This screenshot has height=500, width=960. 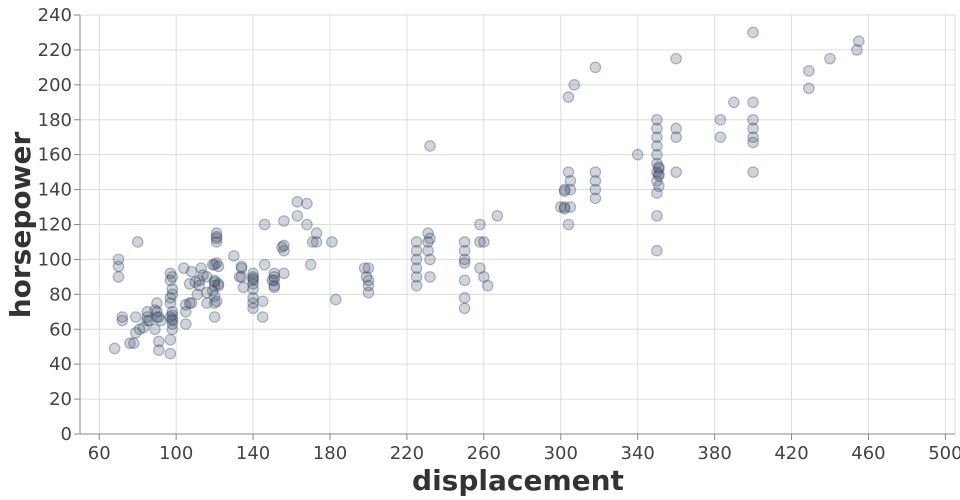 I want to click on y-tick-label: 0, so click(x=66, y=434).